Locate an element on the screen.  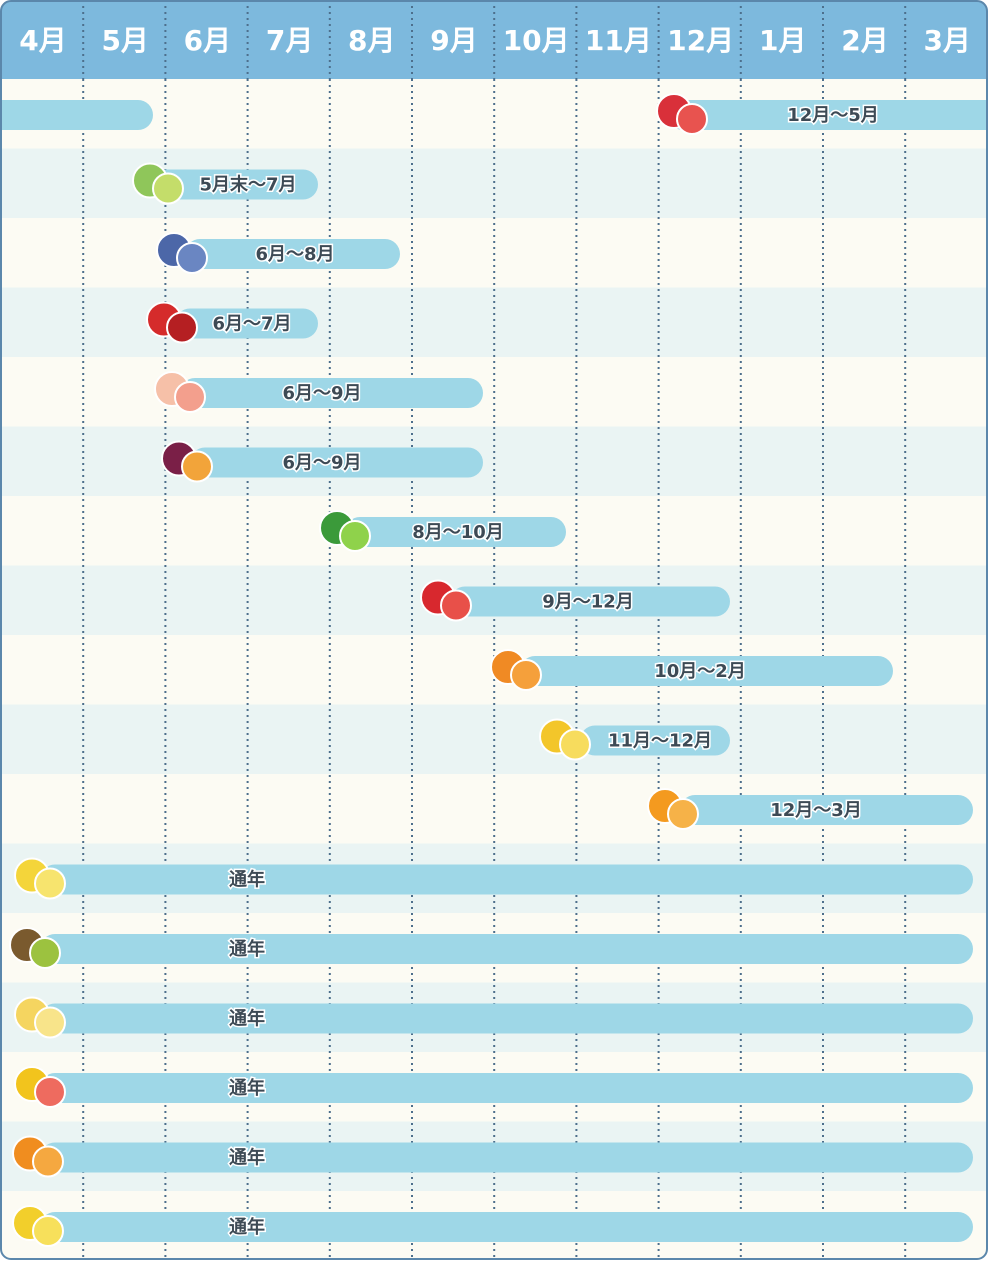
month-label: 3月 is located at coordinates (946, 40).